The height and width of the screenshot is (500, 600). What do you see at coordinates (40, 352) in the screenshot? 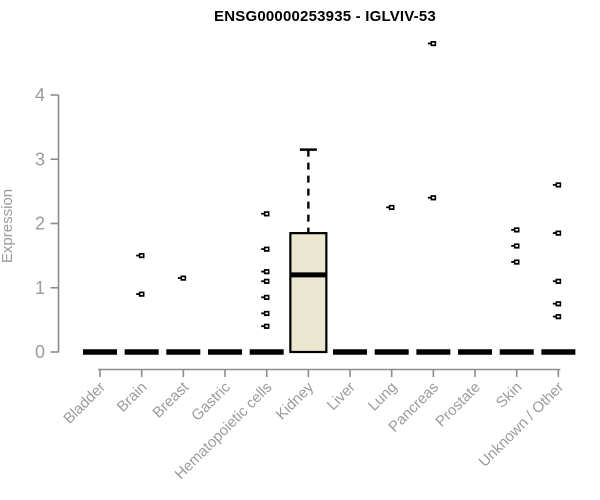
I see `y-tick-label: 0` at bounding box center [40, 352].